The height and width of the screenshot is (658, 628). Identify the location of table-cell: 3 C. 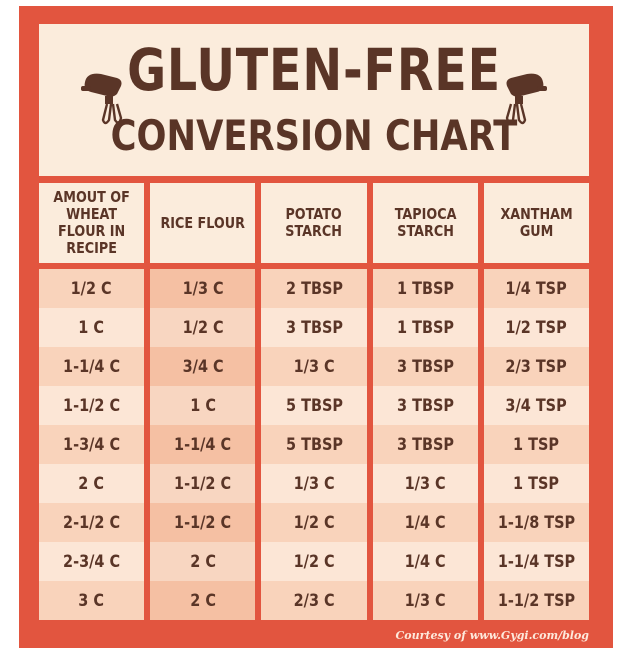
(92, 600).